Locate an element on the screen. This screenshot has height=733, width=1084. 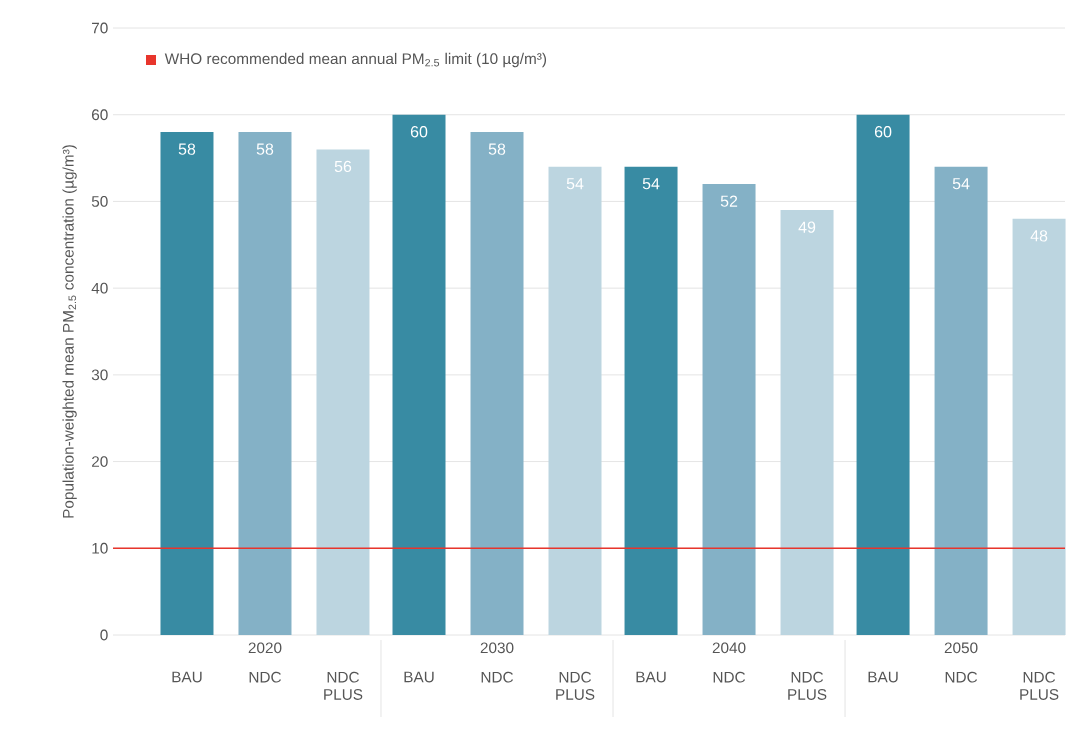
y-tick-label: 10 is located at coordinates (100, 548).